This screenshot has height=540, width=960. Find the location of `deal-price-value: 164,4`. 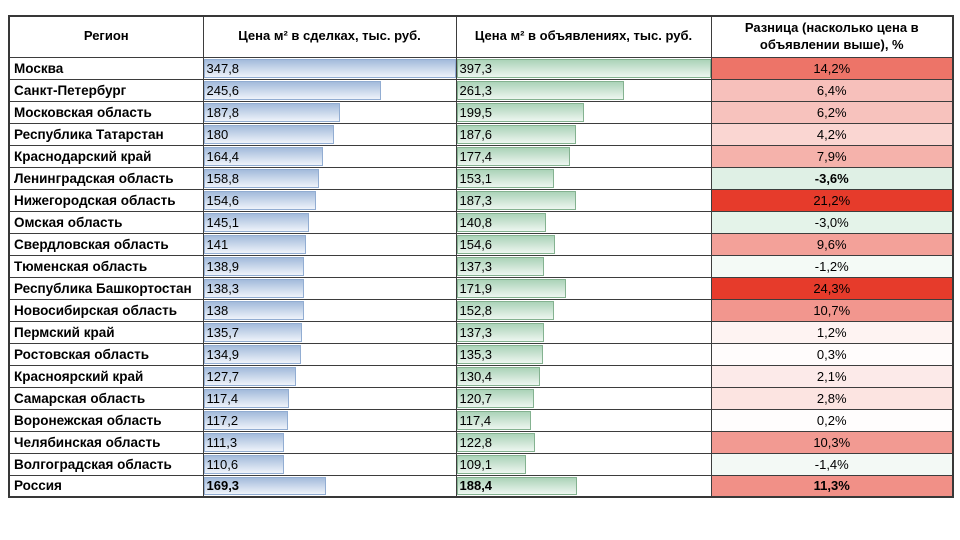

deal-price-value: 164,4 is located at coordinates (223, 156).